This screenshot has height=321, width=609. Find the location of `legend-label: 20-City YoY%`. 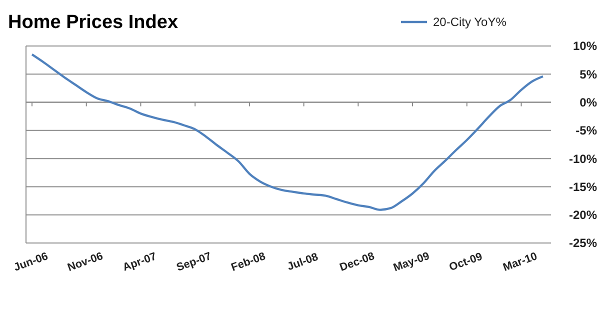

legend-label: 20-City YoY% is located at coordinates (470, 22).